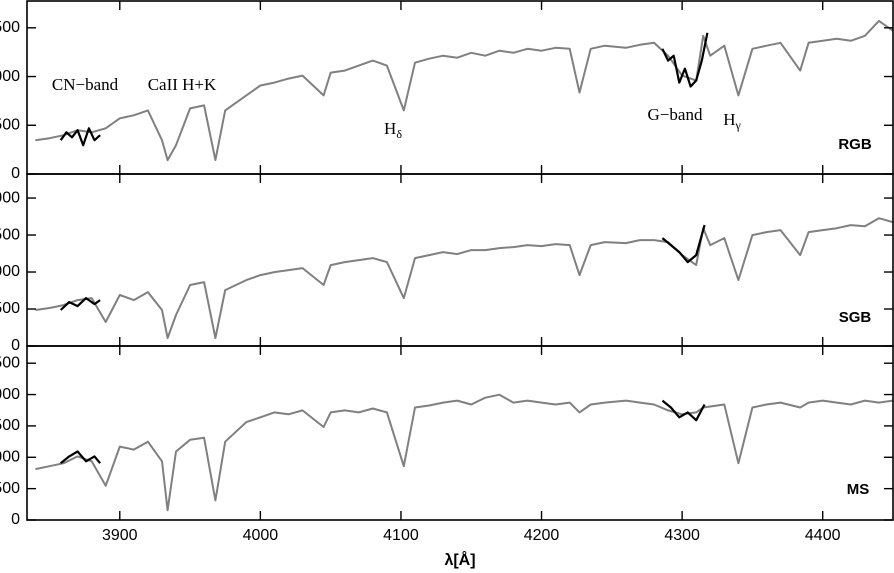 The image size is (894, 573). What do you see at coordinates (858, 489) in the screenshot?
I see `panel-label: MS` at bounding box center [858, 489].